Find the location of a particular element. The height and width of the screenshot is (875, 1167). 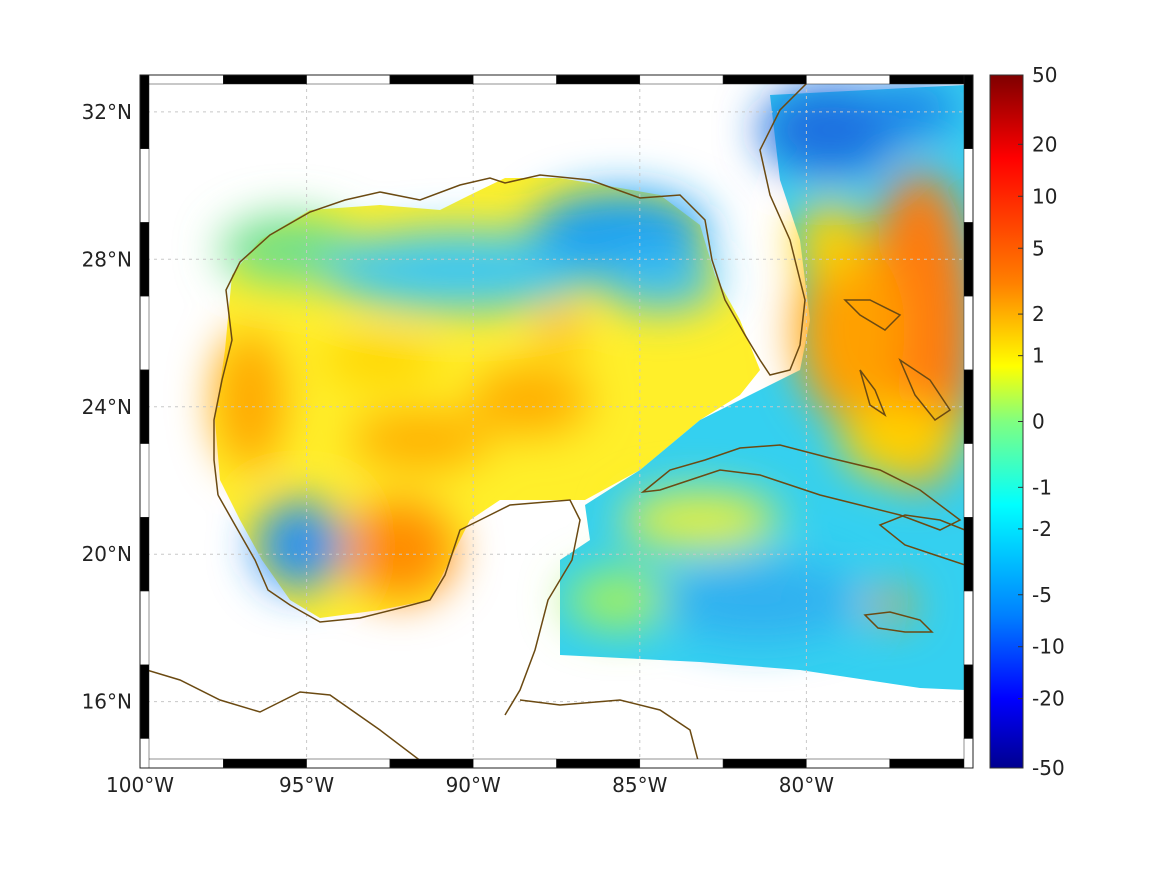

lon-tick-label: 80°W is located at coordinates (806, 785).